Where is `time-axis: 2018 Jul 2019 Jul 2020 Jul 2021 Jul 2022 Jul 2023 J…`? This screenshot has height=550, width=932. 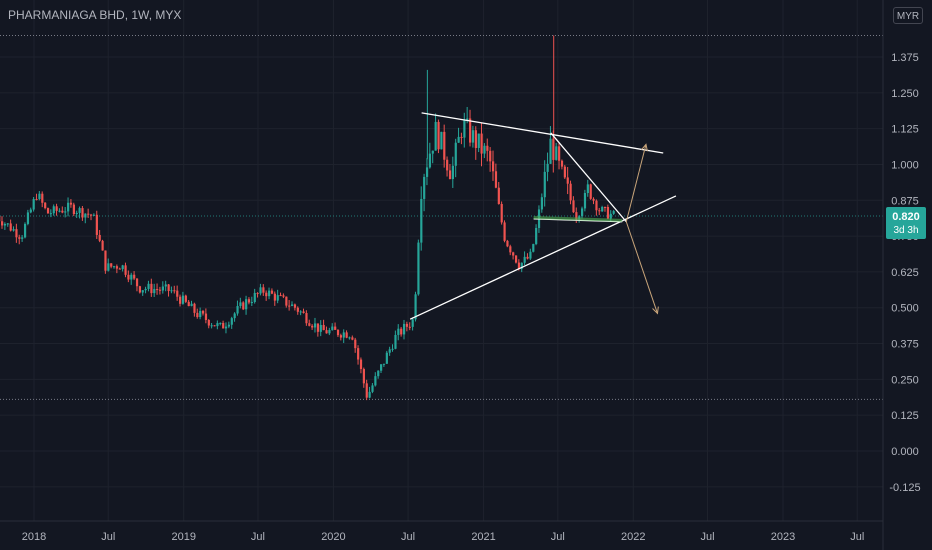
time-axis: 2018 Jul 2019 Jul 2020 Jul 2021 Jul 2022 Jul 2023 J… is located at coordinates (443, 537).